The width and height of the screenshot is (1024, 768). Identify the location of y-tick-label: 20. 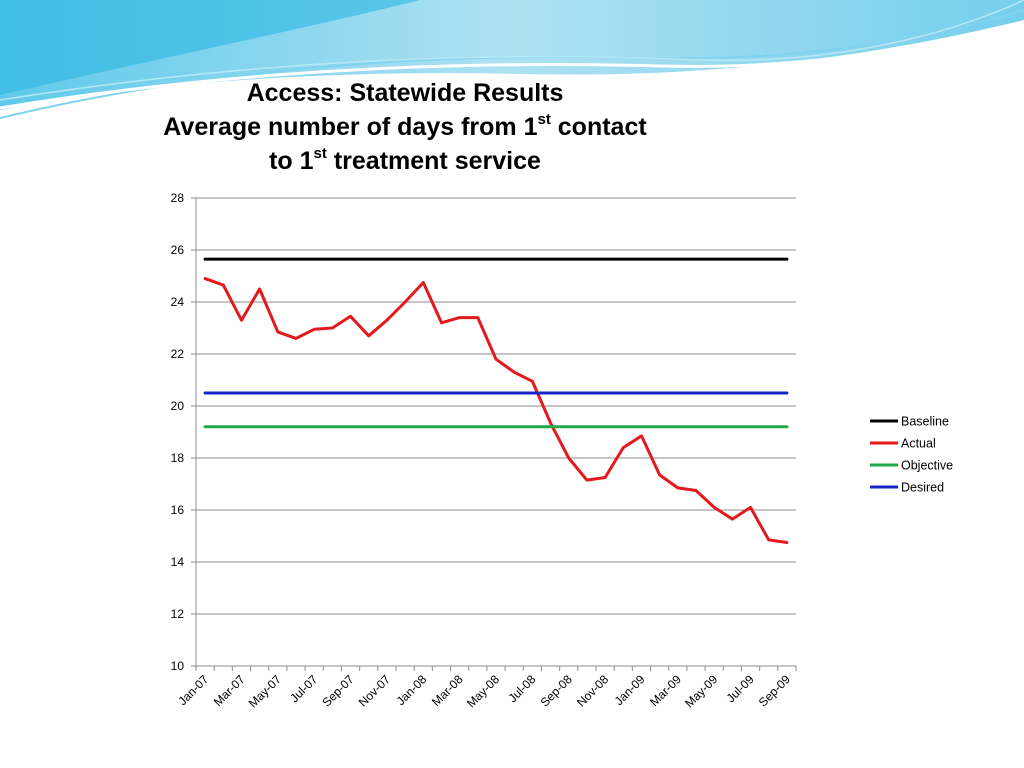
(178, 406).